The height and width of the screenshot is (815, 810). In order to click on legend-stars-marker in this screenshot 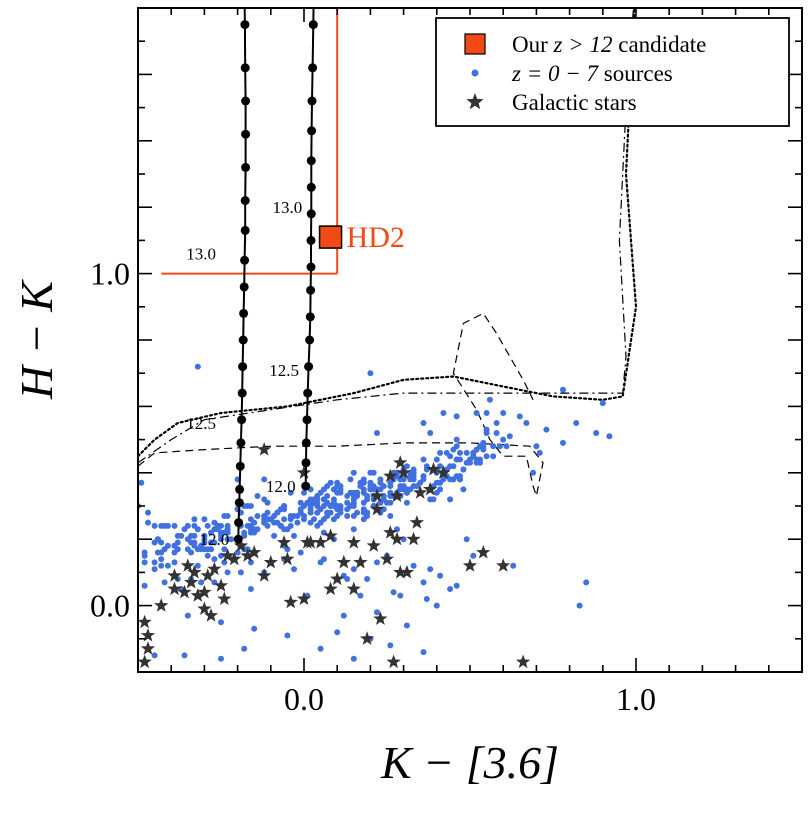, I will do `click(475, 101)`.